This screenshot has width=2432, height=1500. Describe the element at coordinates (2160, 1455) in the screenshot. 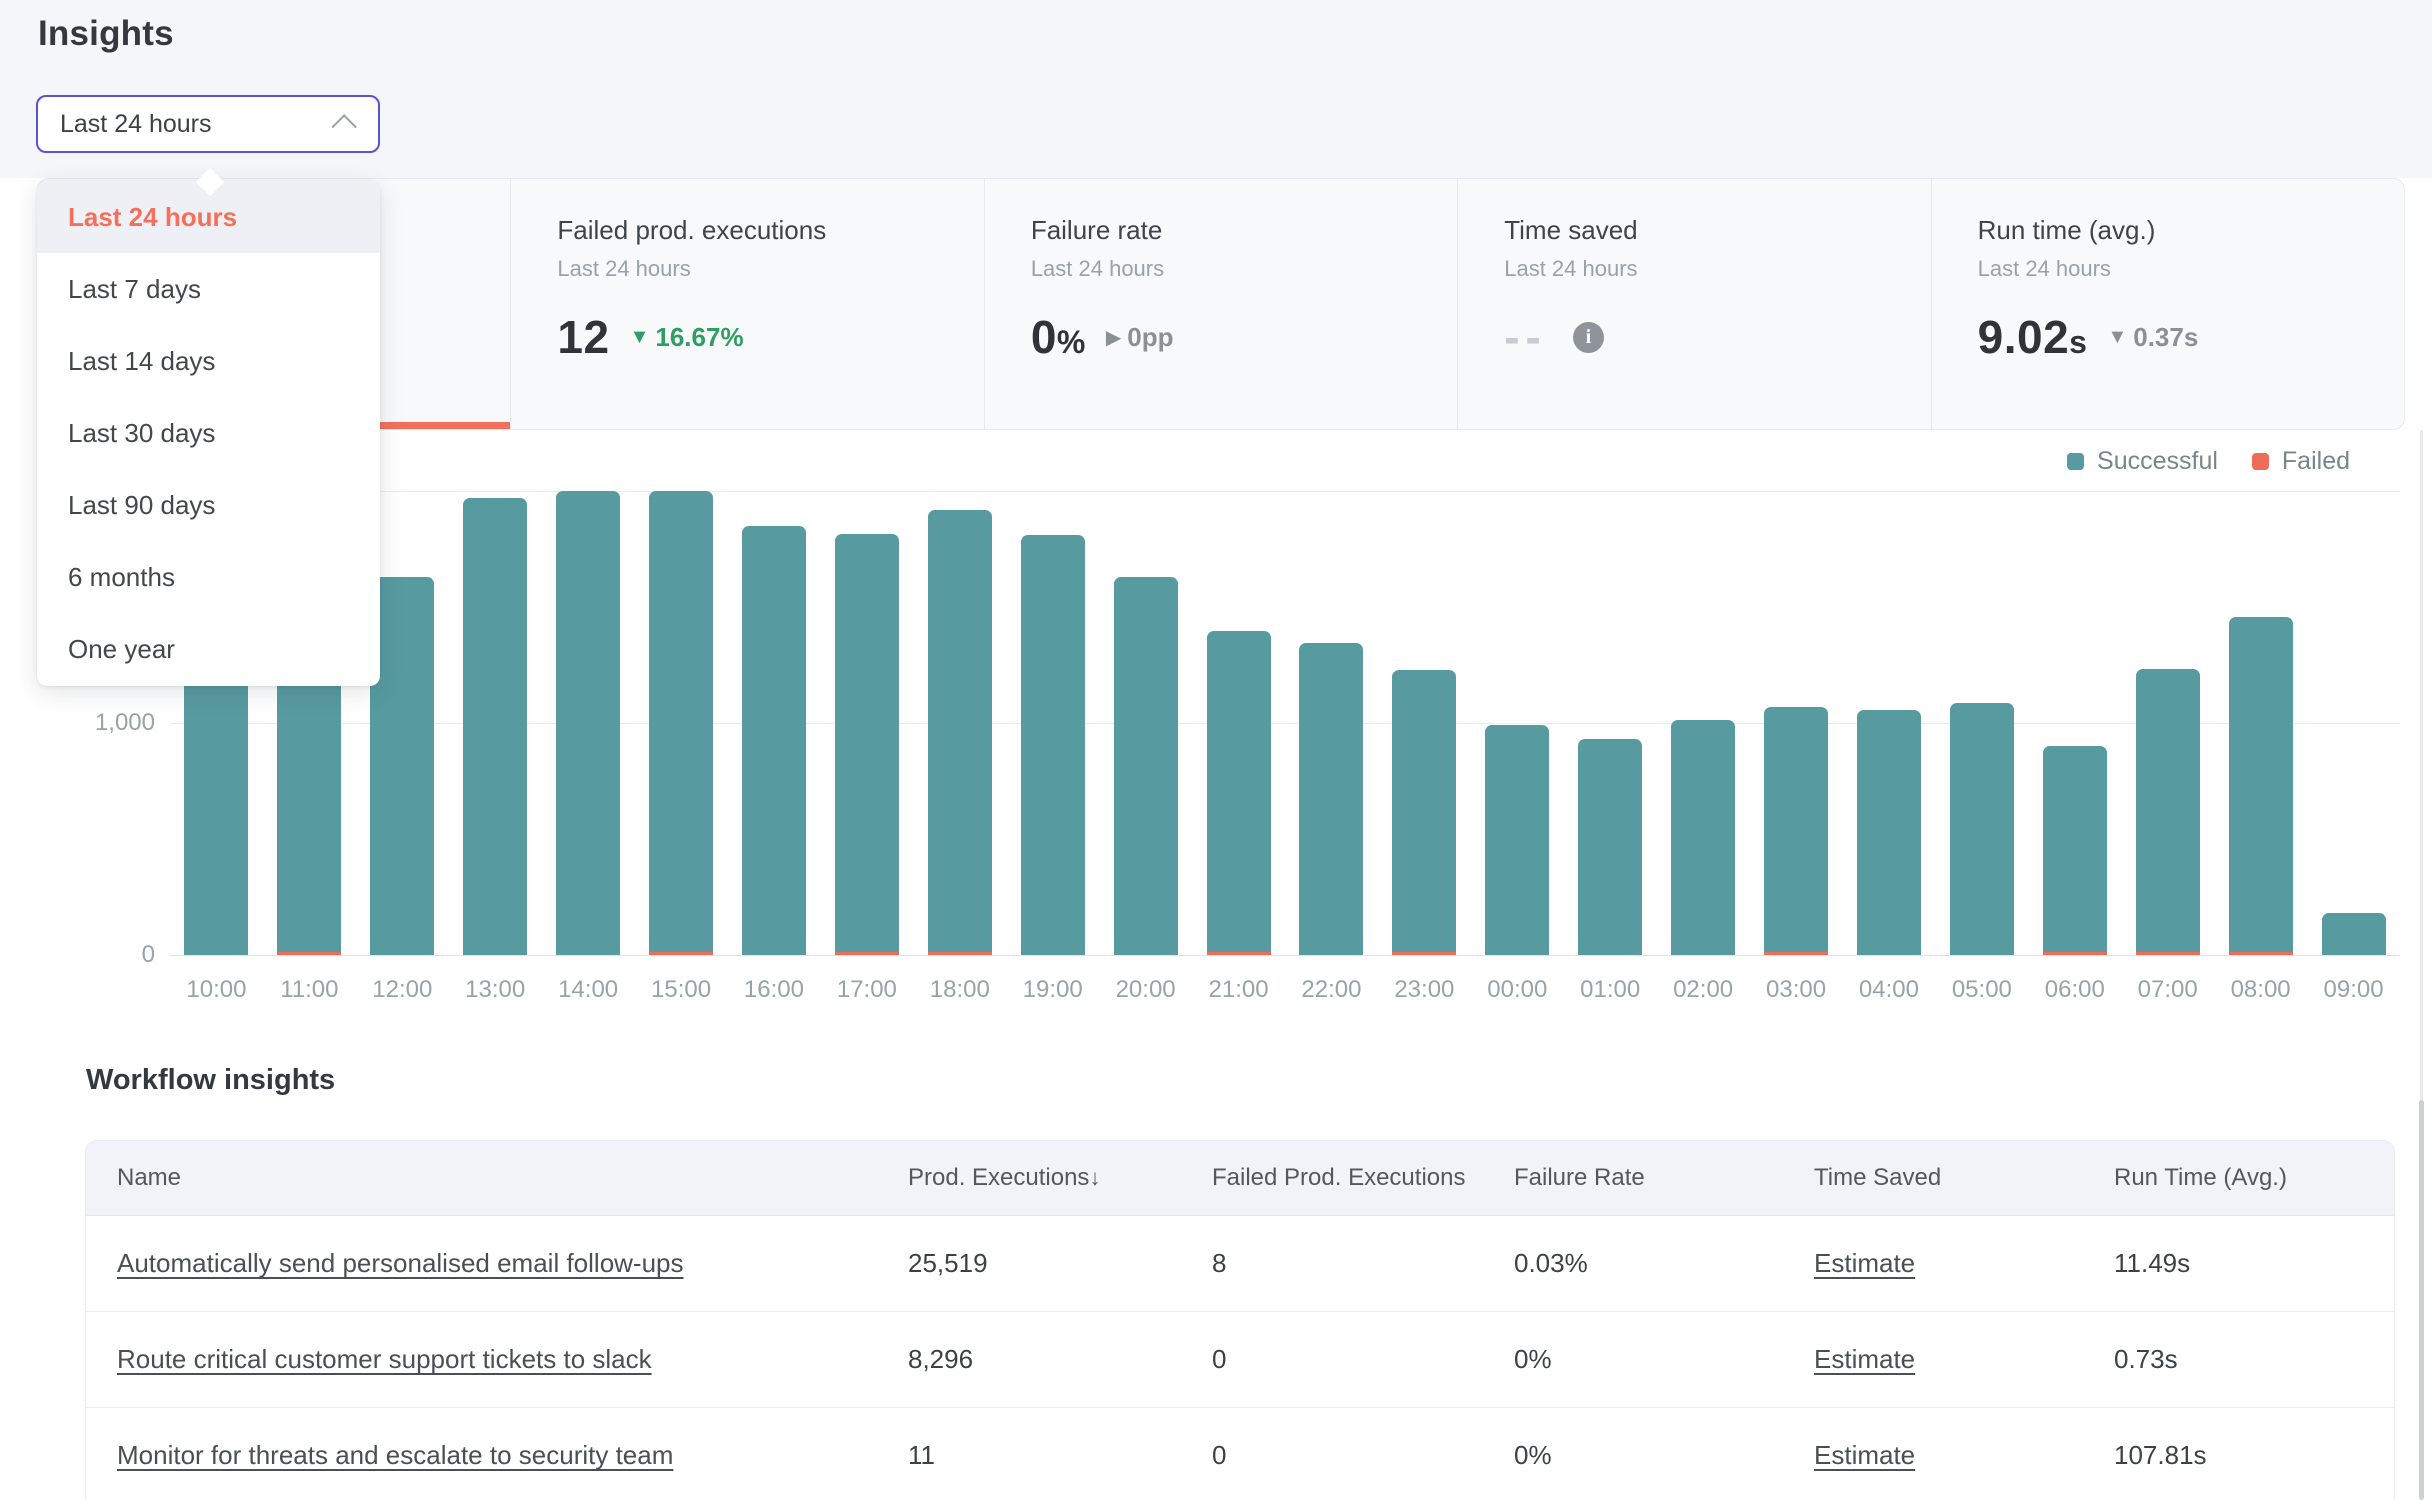

I see `run-time-cell: 107.81s` at that location.